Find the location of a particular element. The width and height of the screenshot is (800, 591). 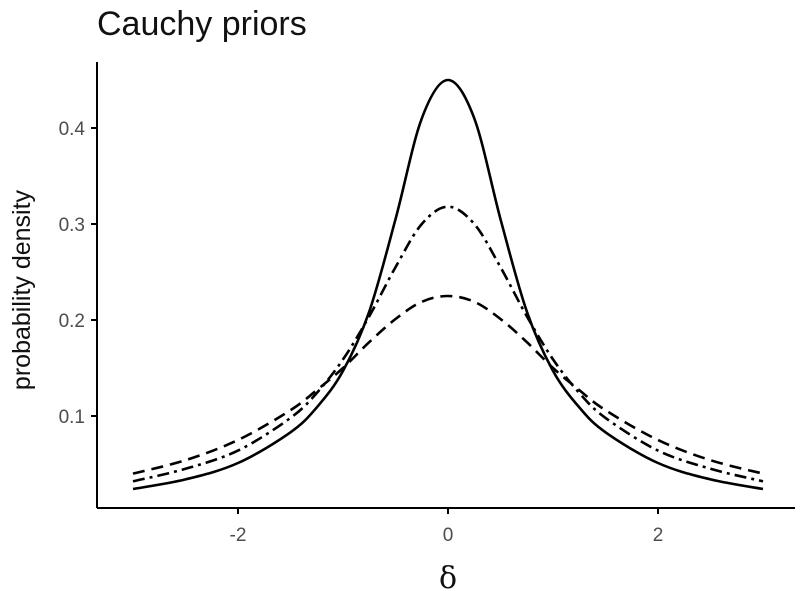

y-tick-label: 0.1 is located at coordinates (72, 417).